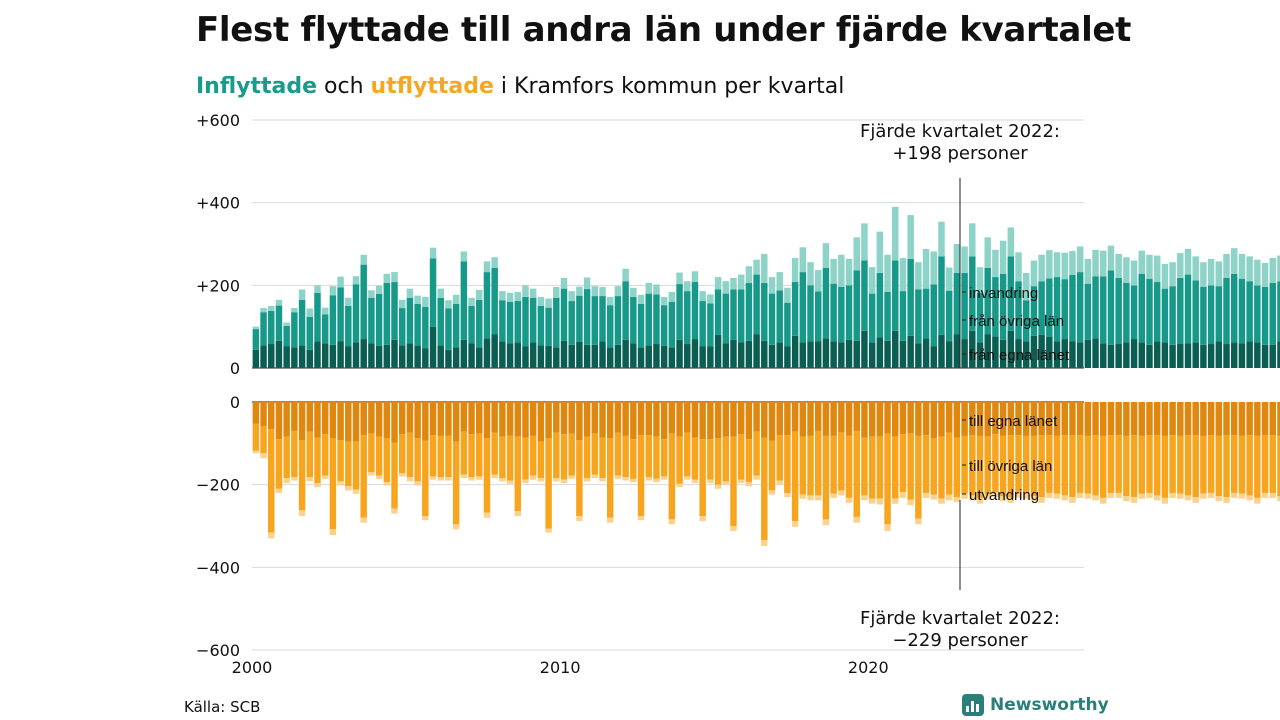  I want to click on subtitle-outflow-word: utflyttade, so click(432, 86).